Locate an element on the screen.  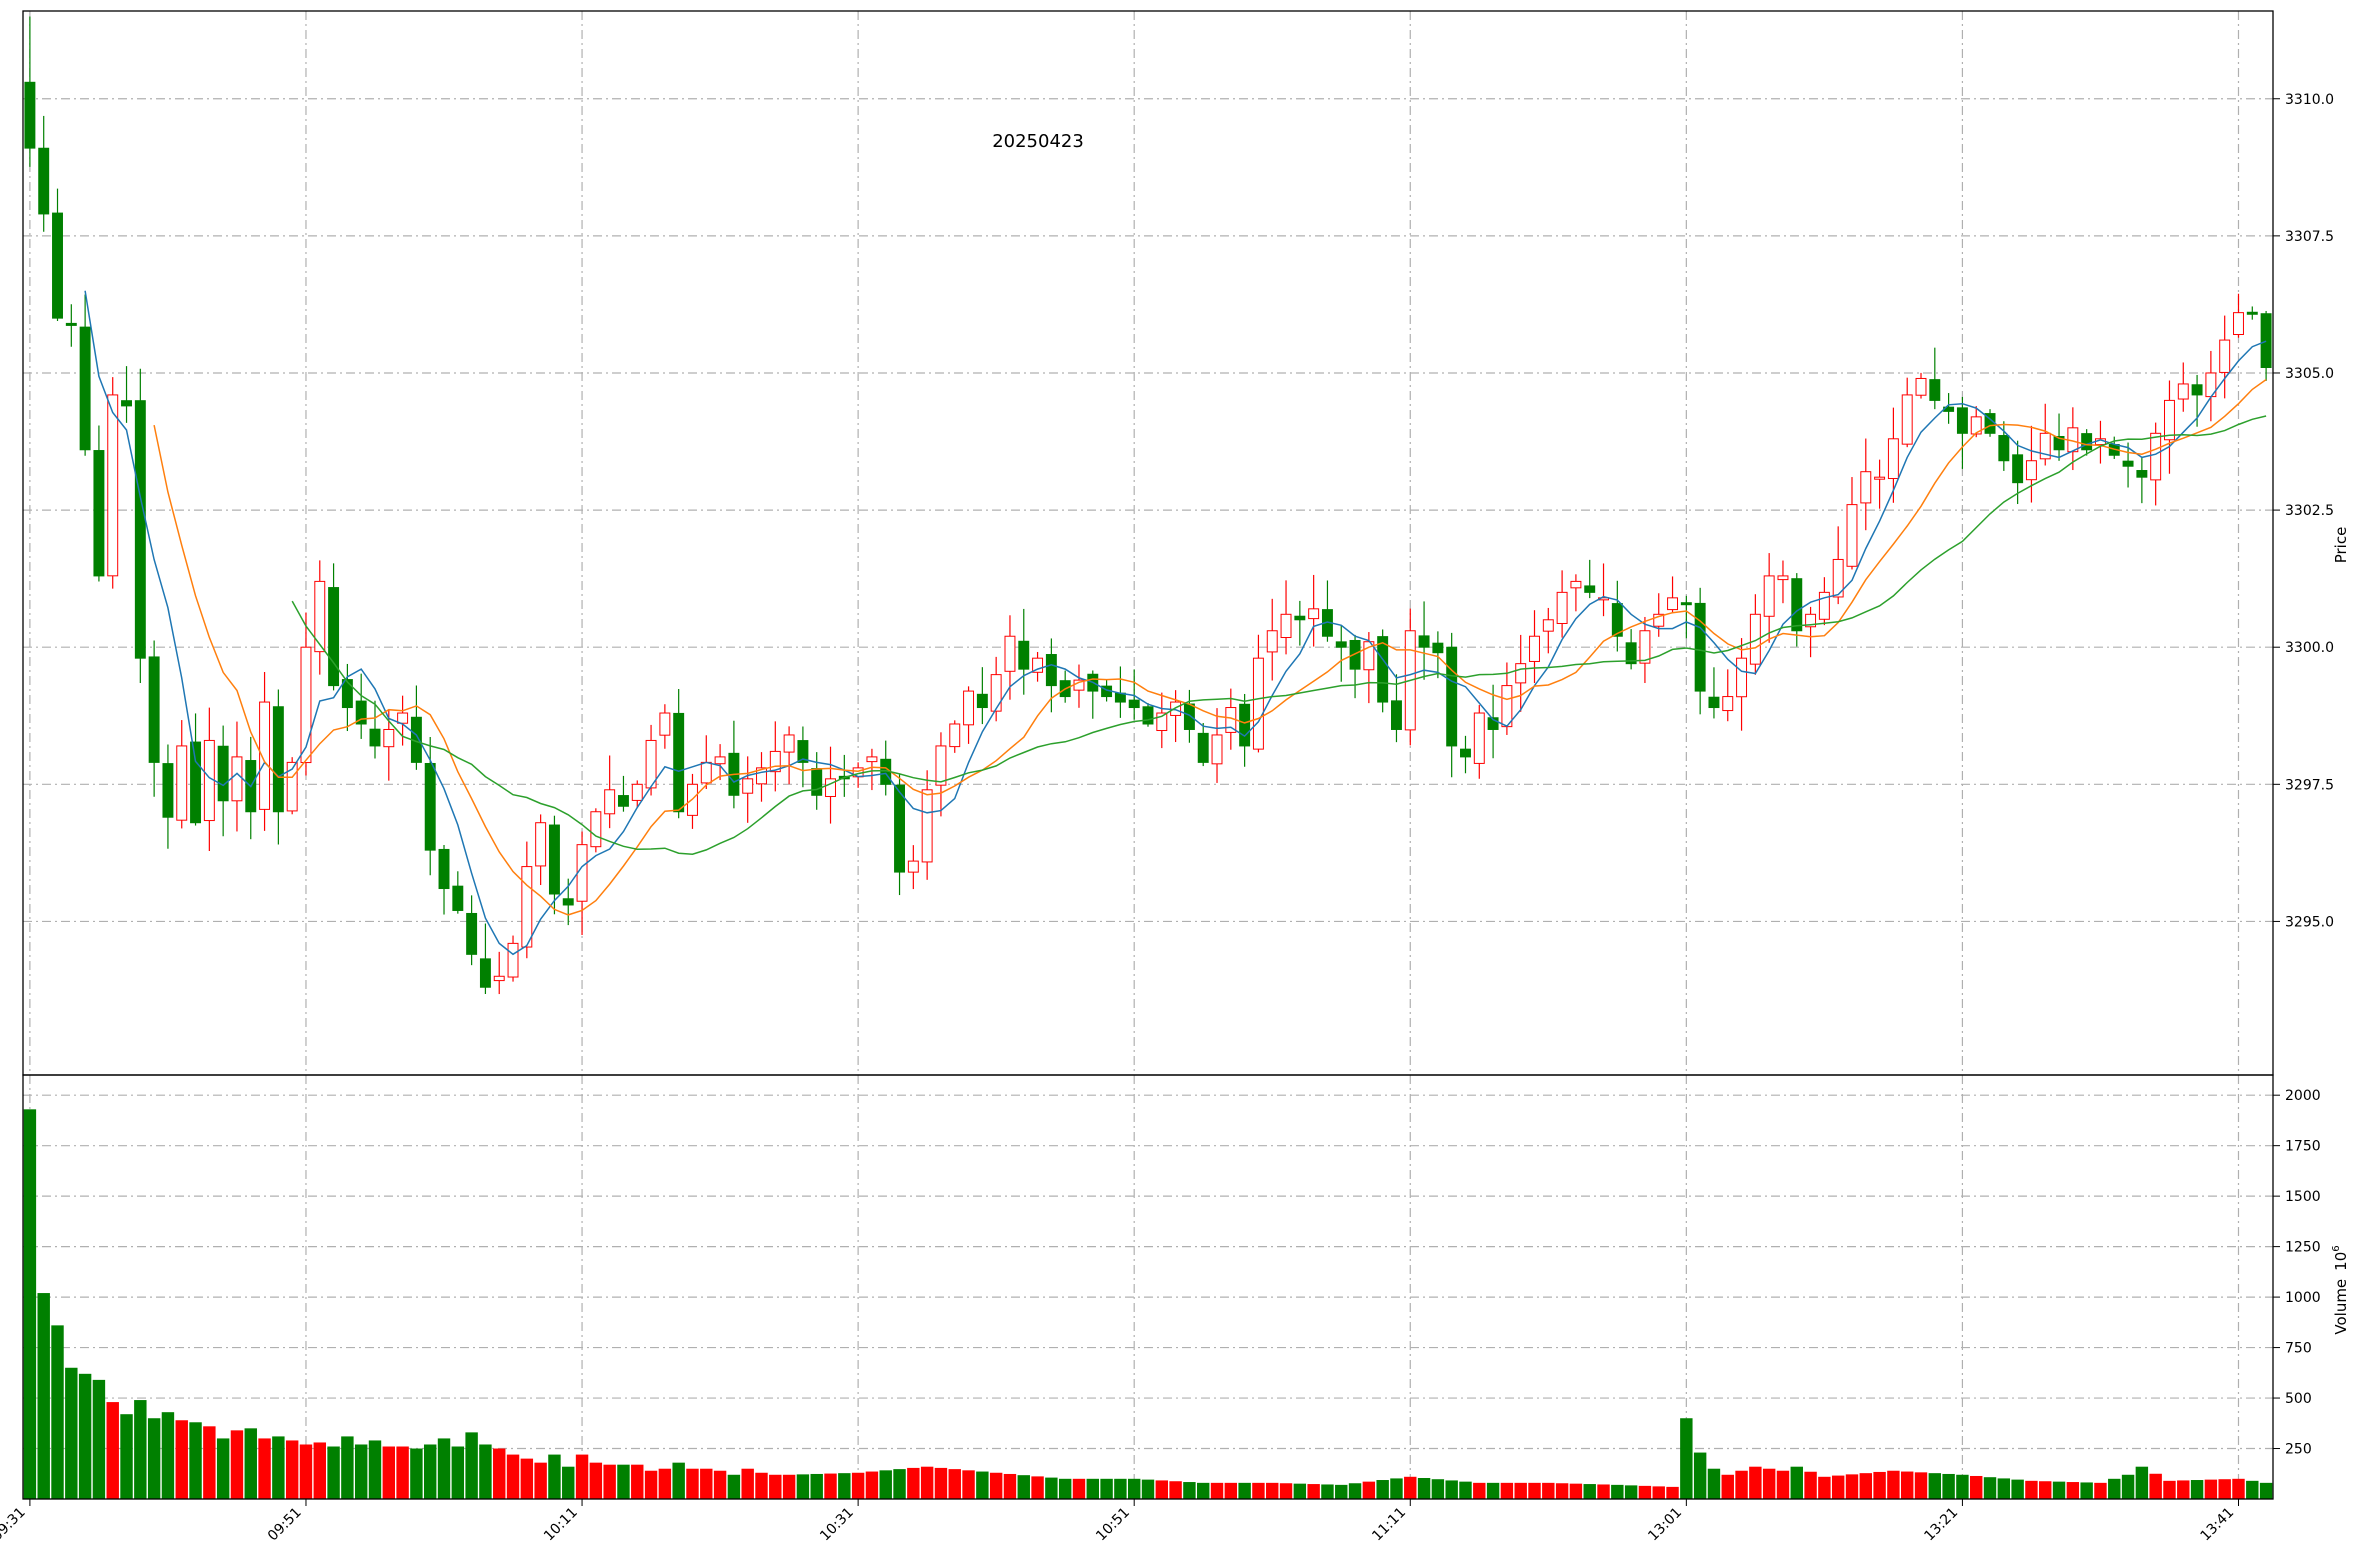
chart-title: 20250423 is located at coordinates (1038, 141).